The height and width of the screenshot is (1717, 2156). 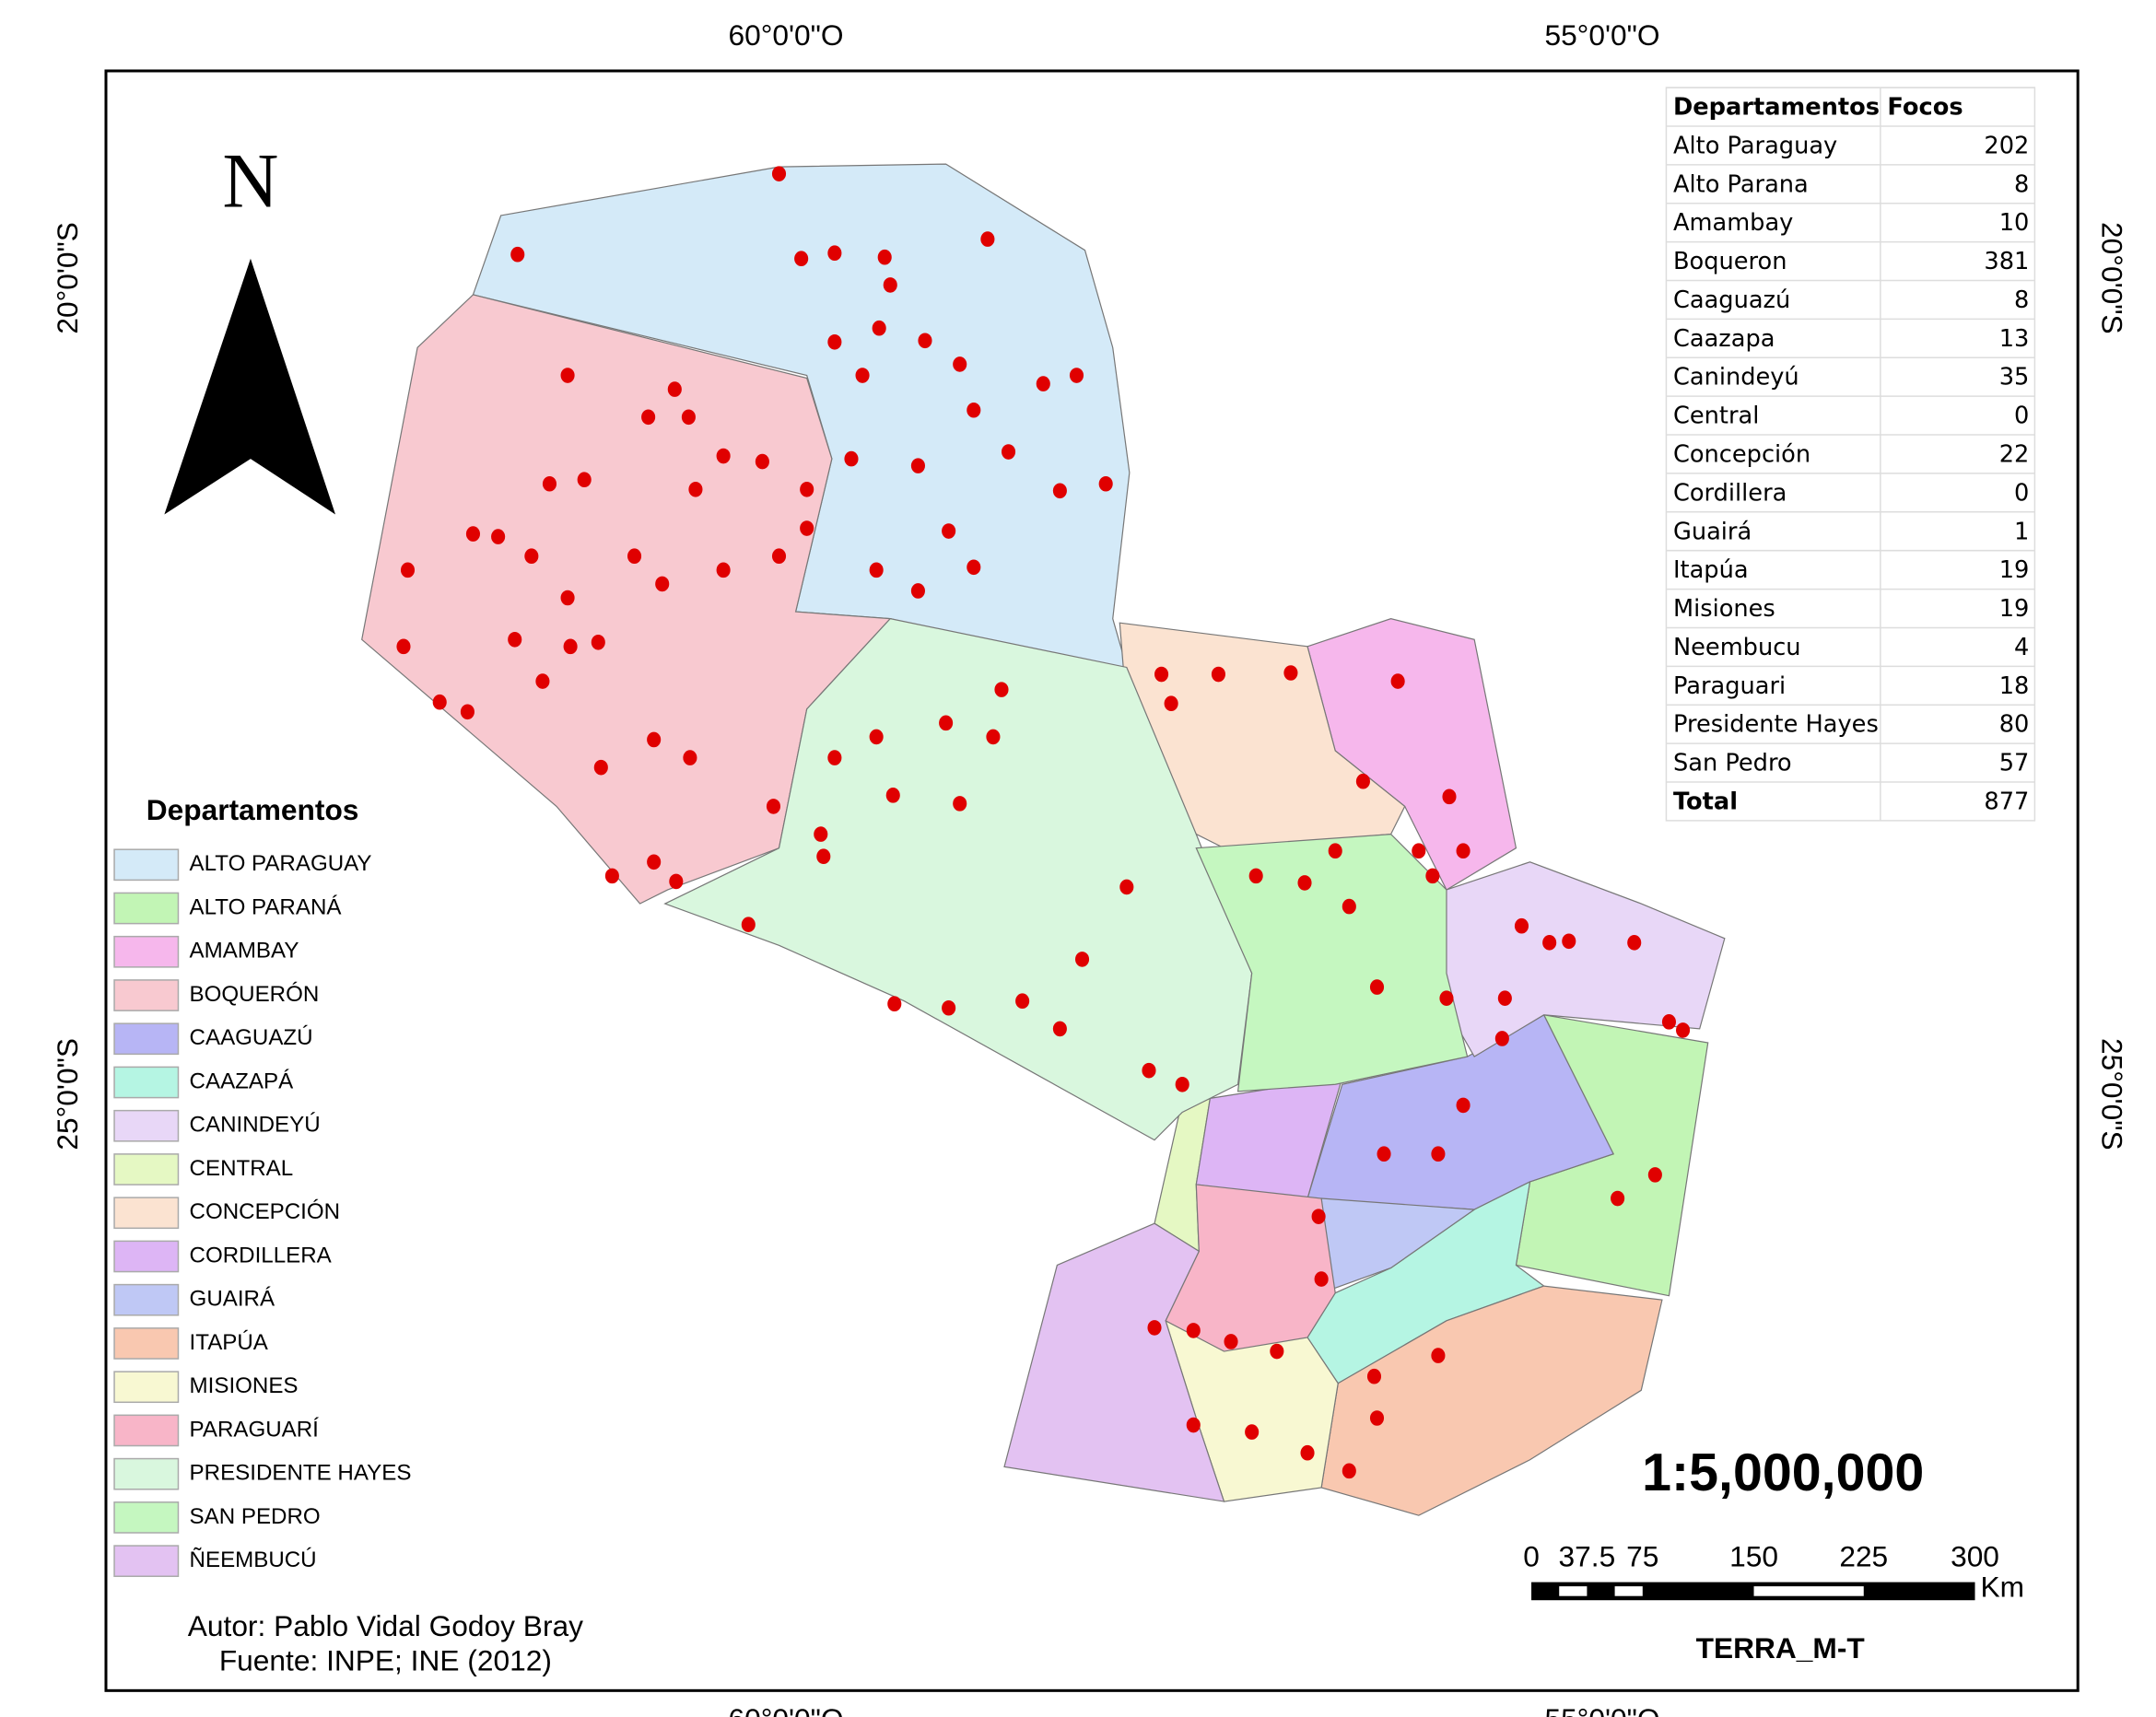 I want to click on table-cell: Presidente Hayes, so click(x=1776, y=725).